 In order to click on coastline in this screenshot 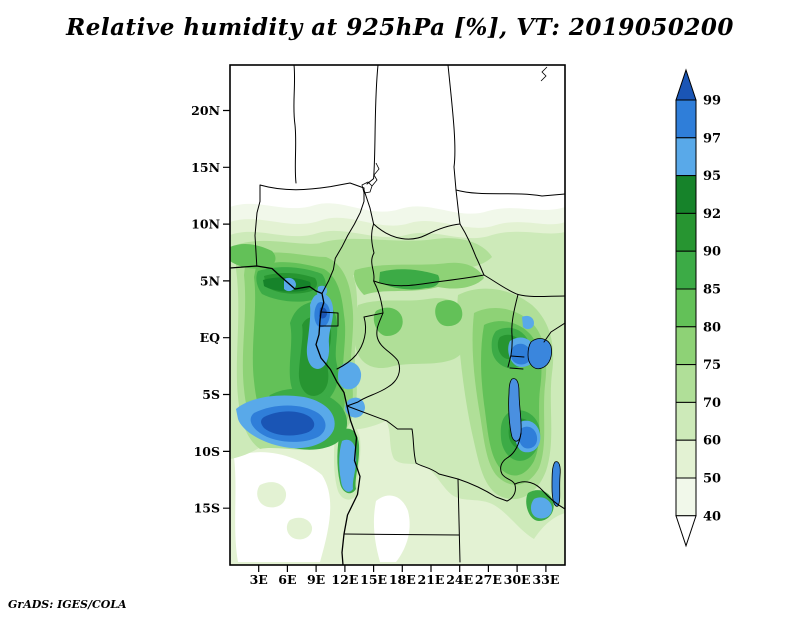, I will do `click(295, 415)`.